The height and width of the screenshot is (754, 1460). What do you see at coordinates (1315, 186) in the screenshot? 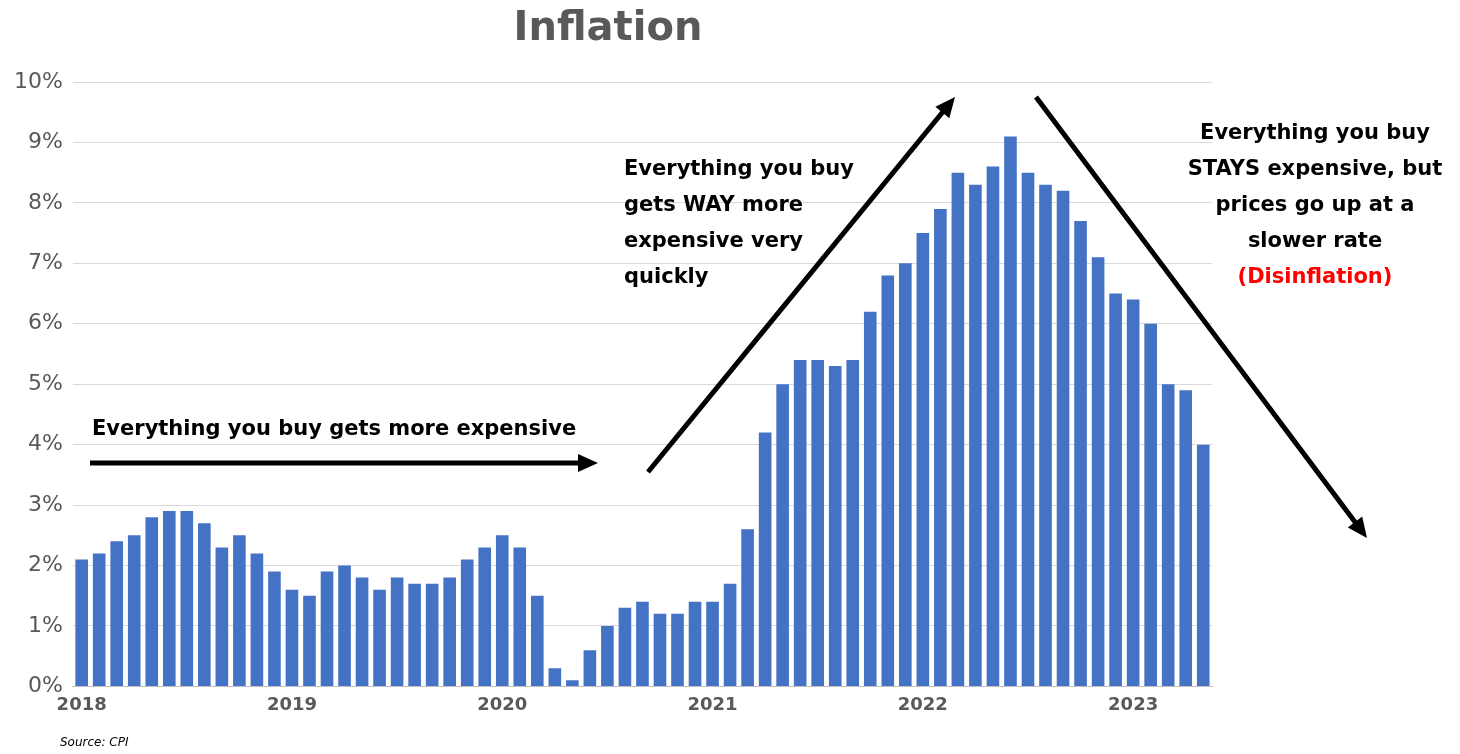
I see `annotation: Everything you buy STAYS expensive, but prices go up at a slower rate` at bounding box center [1315, 186].